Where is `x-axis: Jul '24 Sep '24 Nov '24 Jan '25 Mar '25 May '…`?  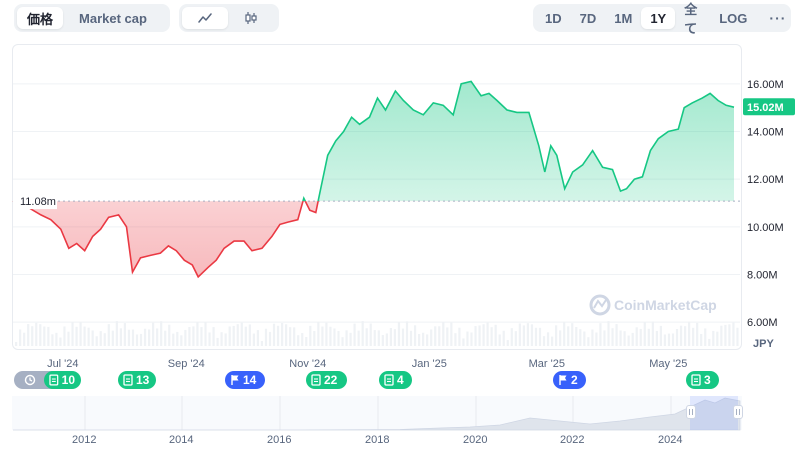
x-axis: Jul '24 Sep '24 Nov '24 Jan '25 Mar '25 May '… is located at coordinates (367, 364).